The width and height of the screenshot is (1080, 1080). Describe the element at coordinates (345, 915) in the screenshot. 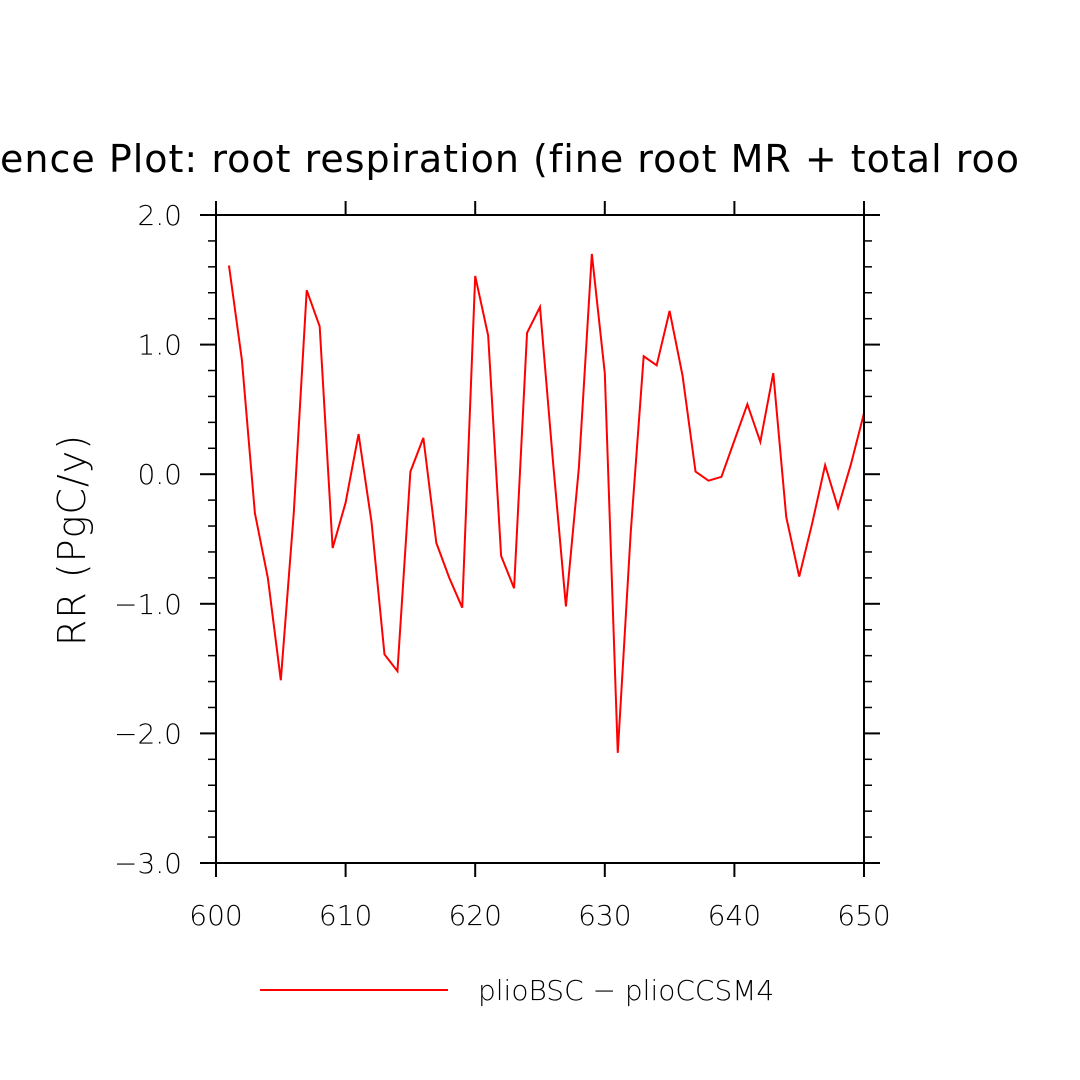

I see `x-tick-label: 610` at that location.